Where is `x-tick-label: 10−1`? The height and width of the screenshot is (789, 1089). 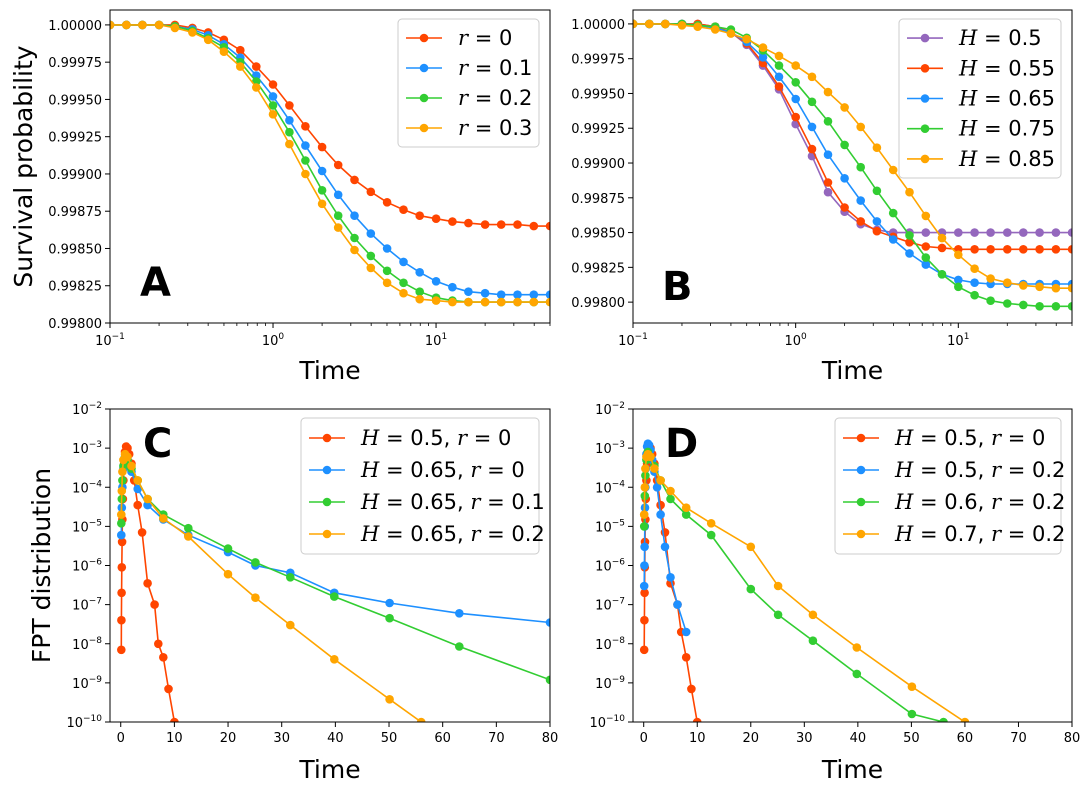 x-tick-label: 10−1 is located at coordinates (633, 340).